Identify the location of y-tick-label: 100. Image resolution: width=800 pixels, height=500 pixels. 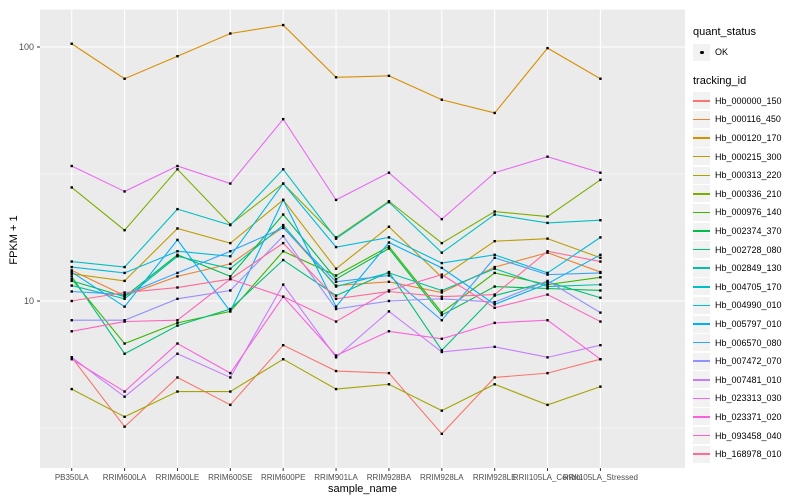
(26, 47).